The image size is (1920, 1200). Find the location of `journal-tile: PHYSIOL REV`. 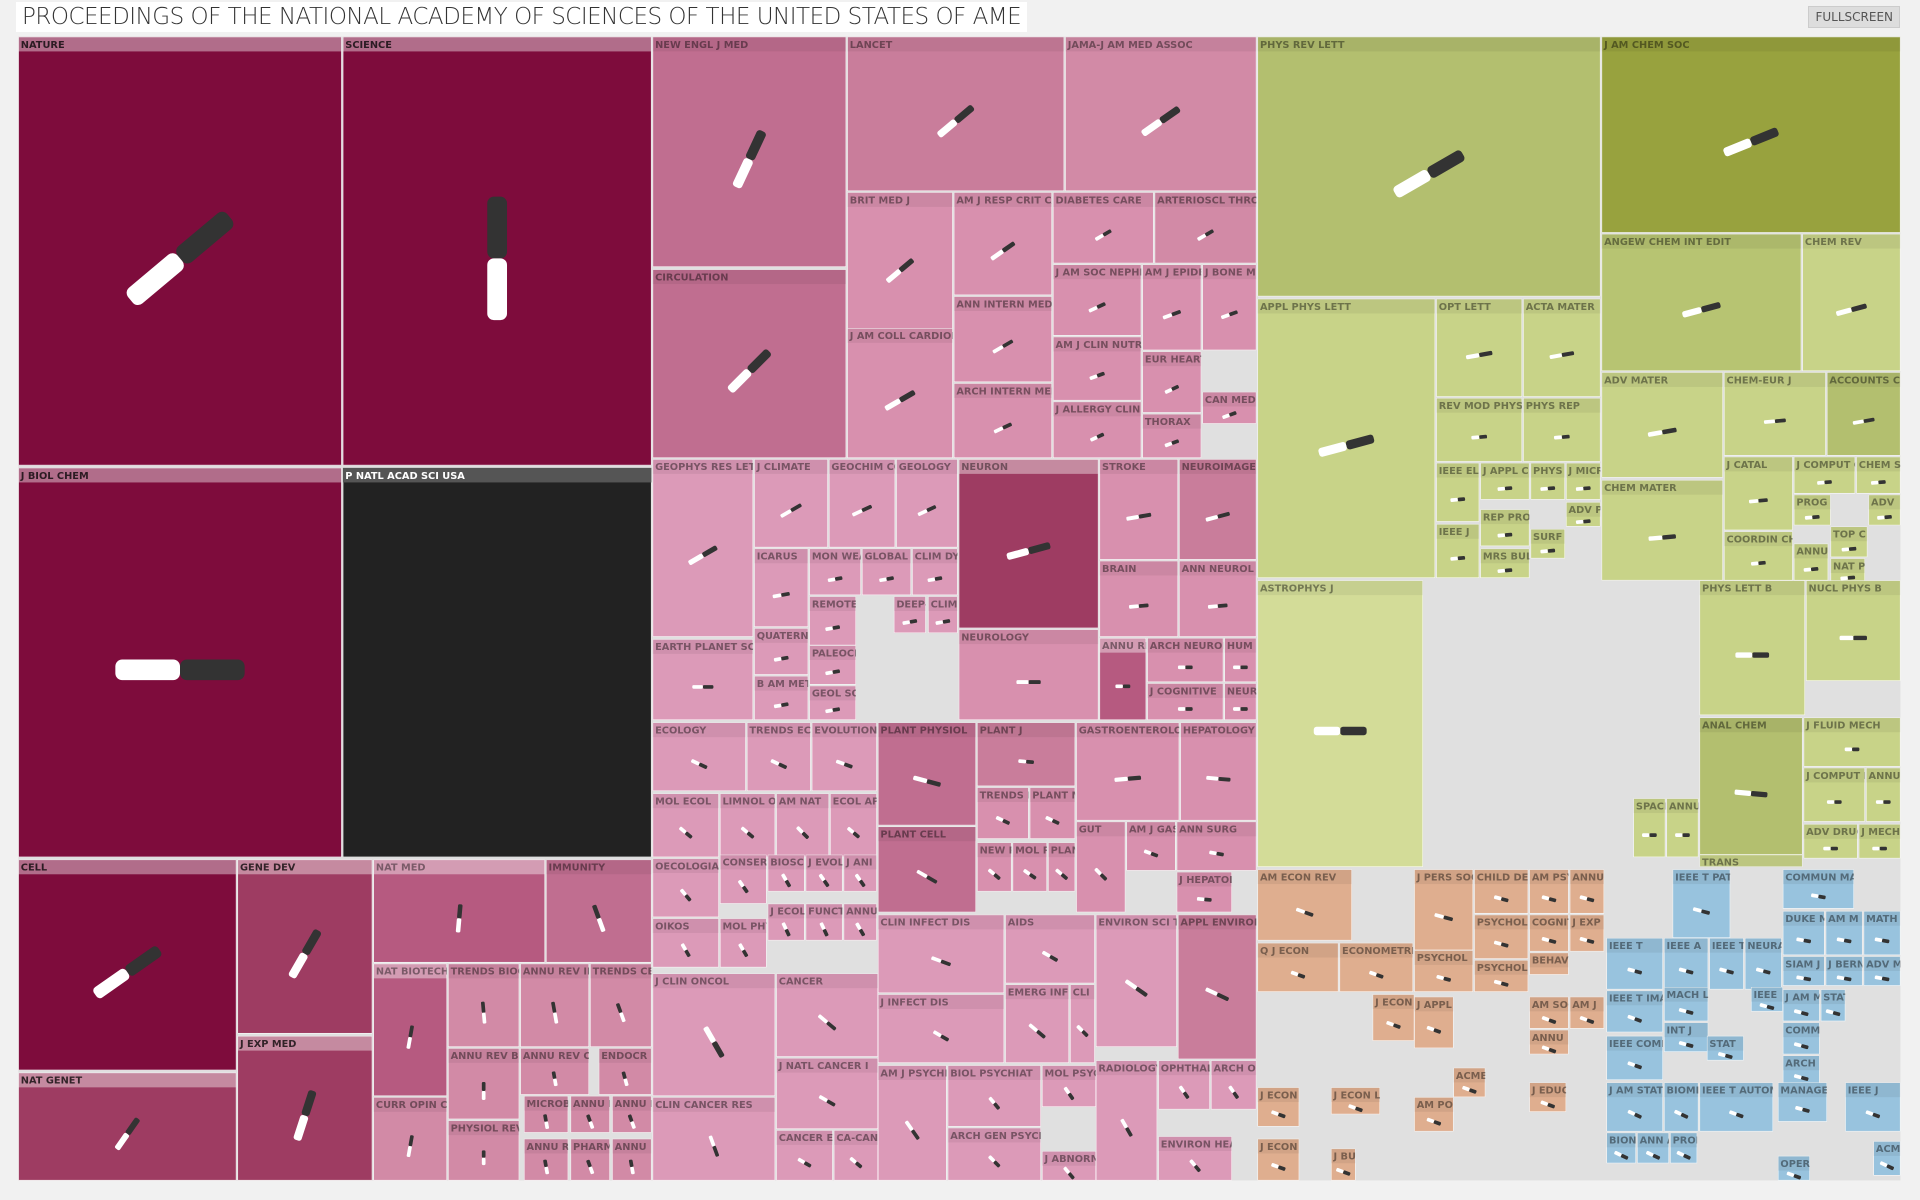

journal-tile: PHYSIOL REV is located at coordinates (484, 1150).